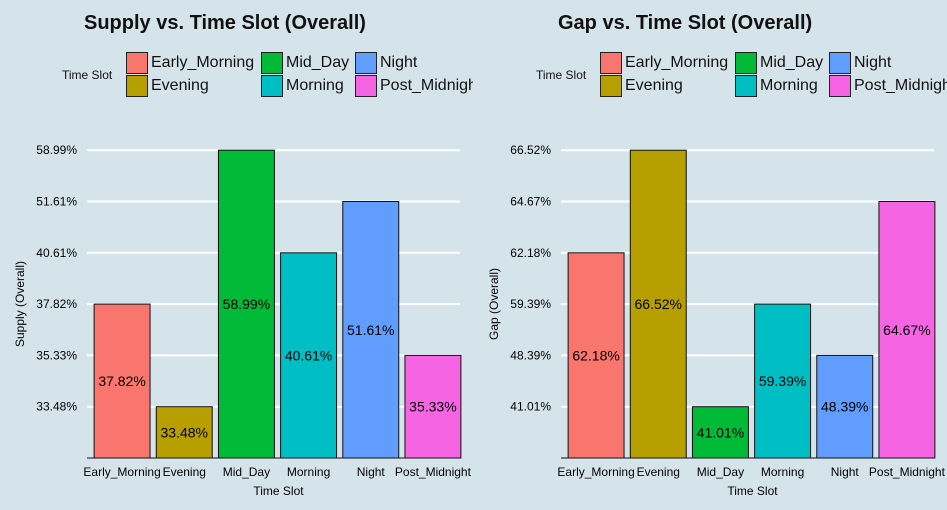  I want to click on bar-data-label: 37.82%, so click(121, 381).